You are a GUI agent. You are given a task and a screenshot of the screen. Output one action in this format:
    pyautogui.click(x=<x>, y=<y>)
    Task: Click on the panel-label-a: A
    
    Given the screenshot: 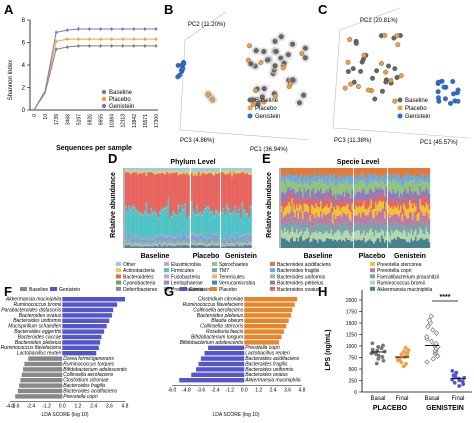 What is the action you would take?
    pyautogui.click(x=9, y=9)
    